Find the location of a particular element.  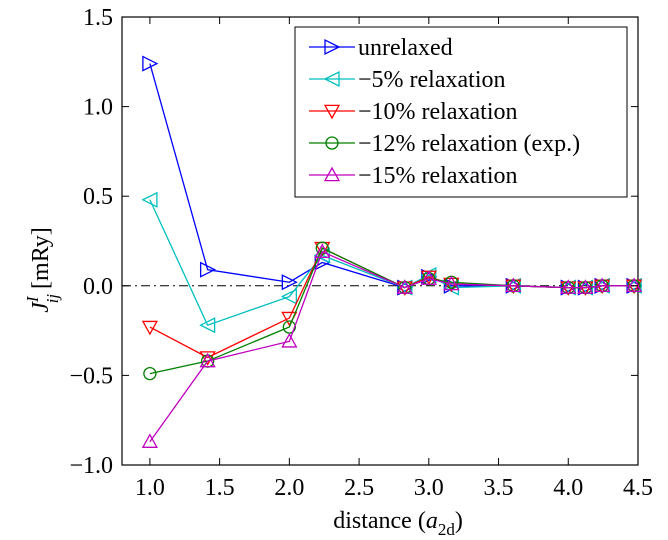

x-tick-label: 3.5 is located at coordinates (499, 488).